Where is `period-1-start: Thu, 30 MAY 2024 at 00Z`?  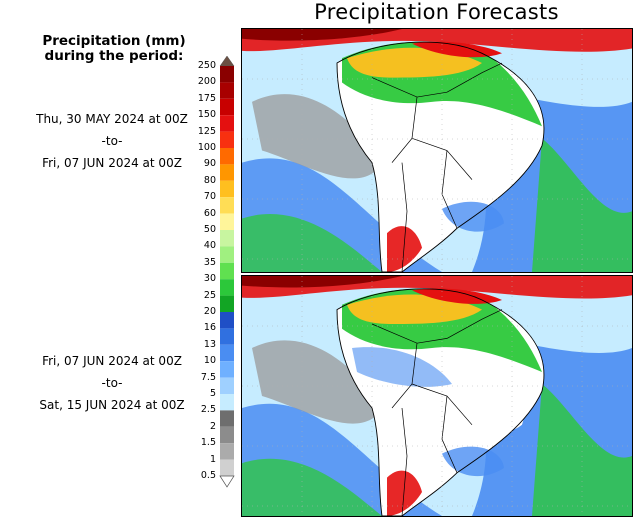 period-1-start: Thu, 30 MAY 2024 at 00Z is located at coordinates (112, 119).